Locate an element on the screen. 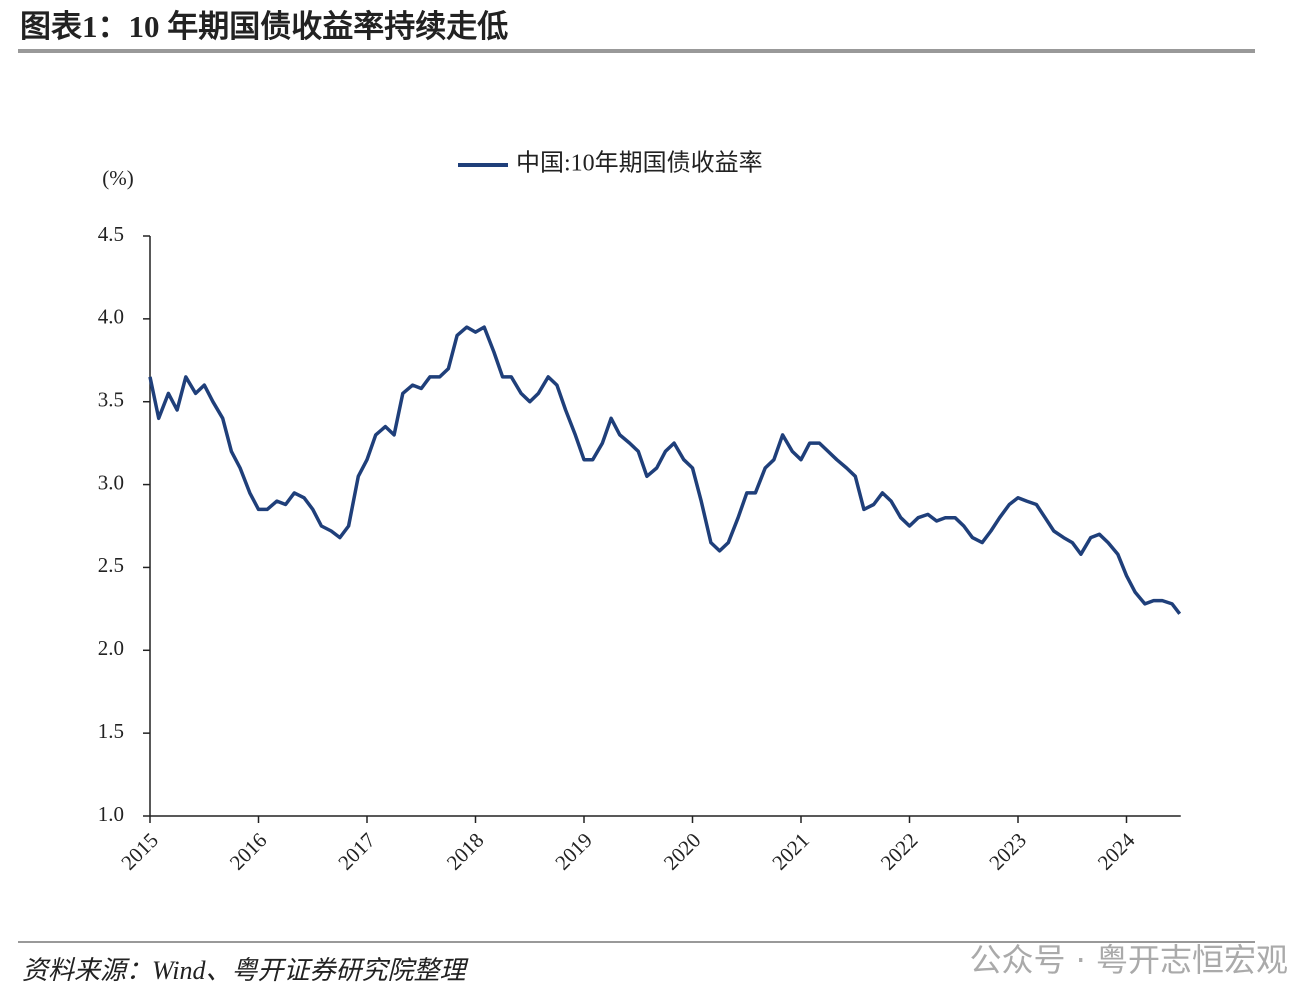 Image resolution: width=1296 pixels, height=1000 pixels. y-tick-label: 4.0 is located at coordinates (111, 317).